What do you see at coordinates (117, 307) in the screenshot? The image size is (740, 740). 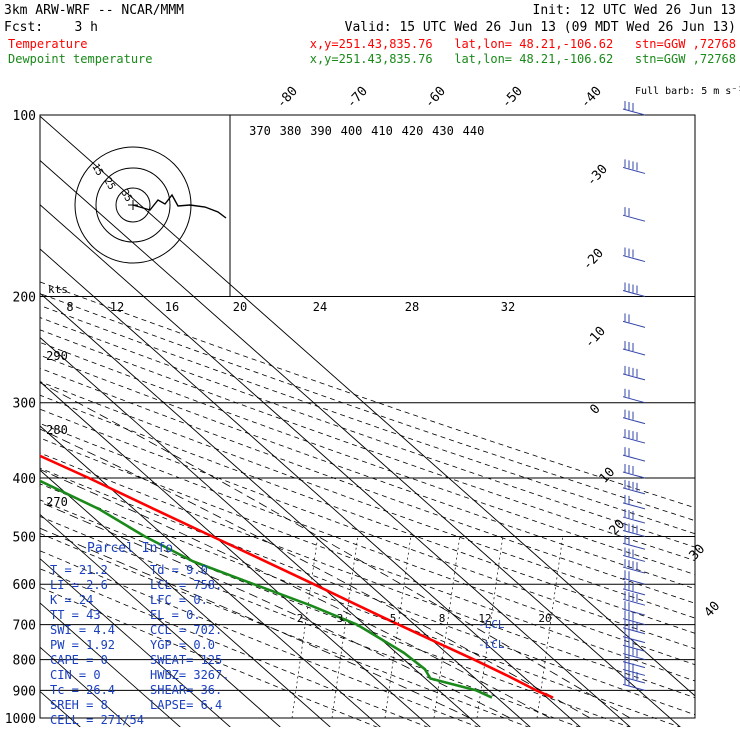 I see `hodograph-speed-label: 12` at bounding box center [117, 307].